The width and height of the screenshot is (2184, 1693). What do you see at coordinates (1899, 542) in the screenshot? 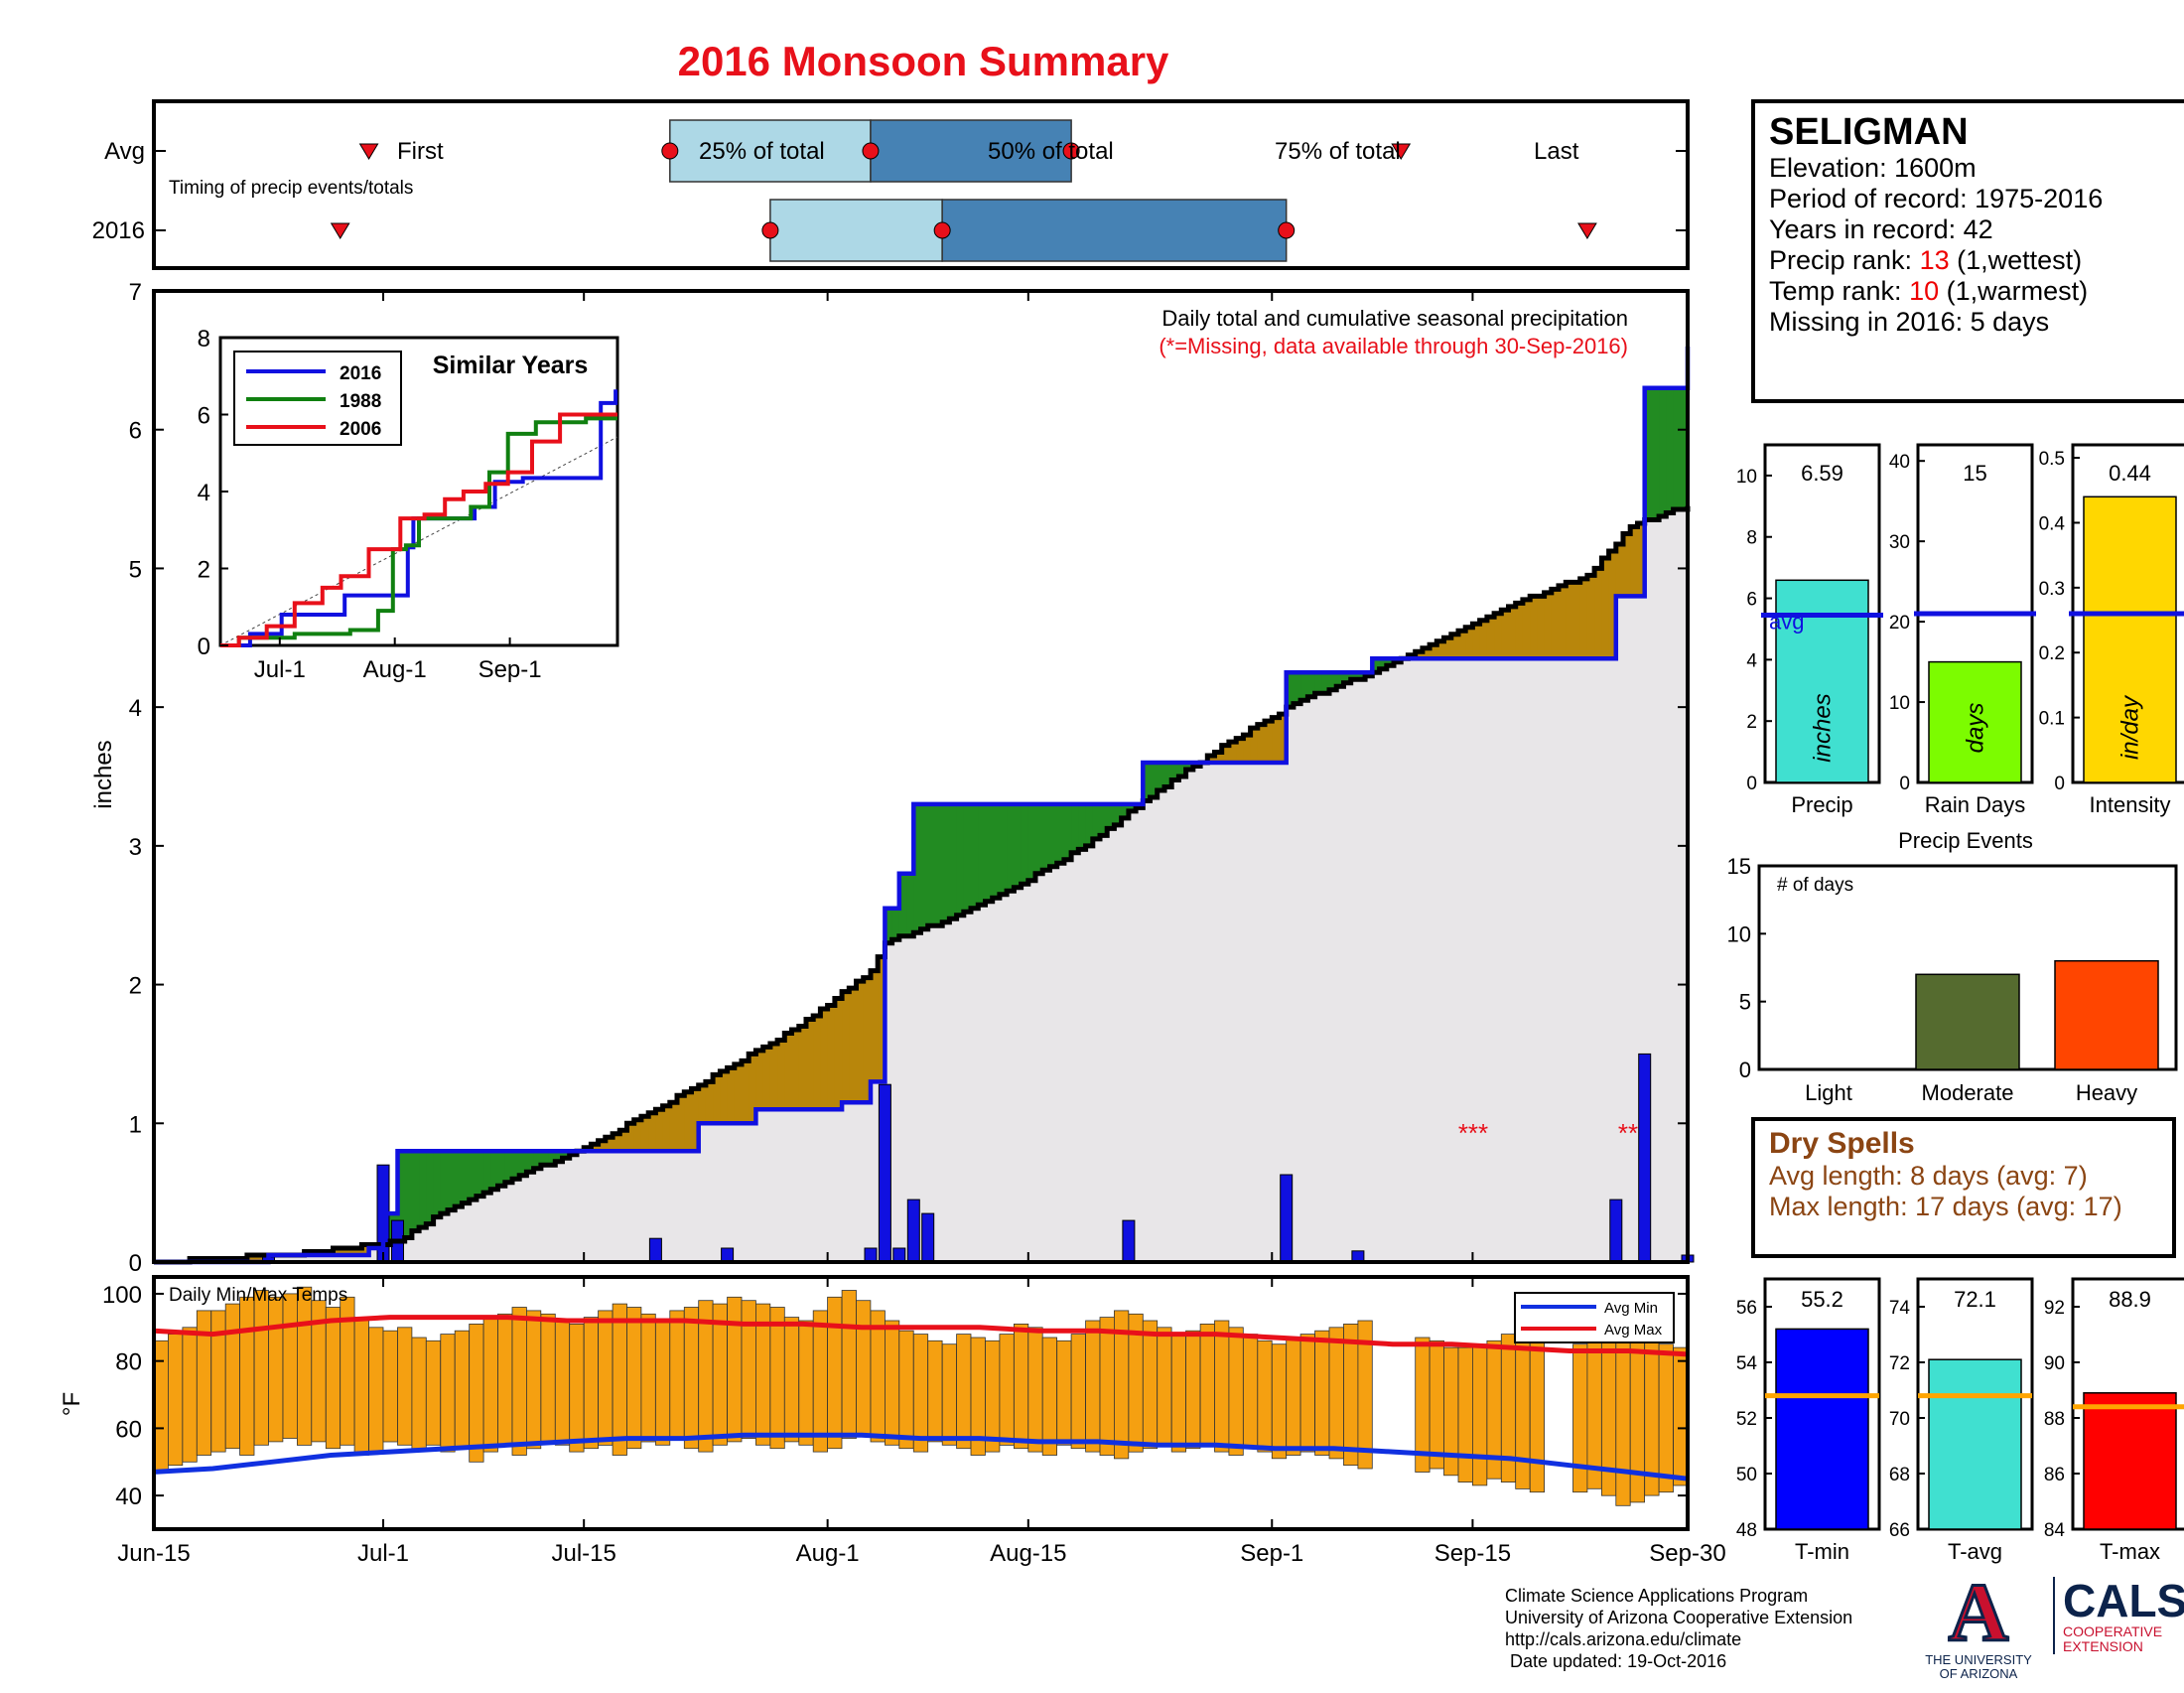
I see `summary-y-tick-label: 30` at bounding box center [1899, 542].